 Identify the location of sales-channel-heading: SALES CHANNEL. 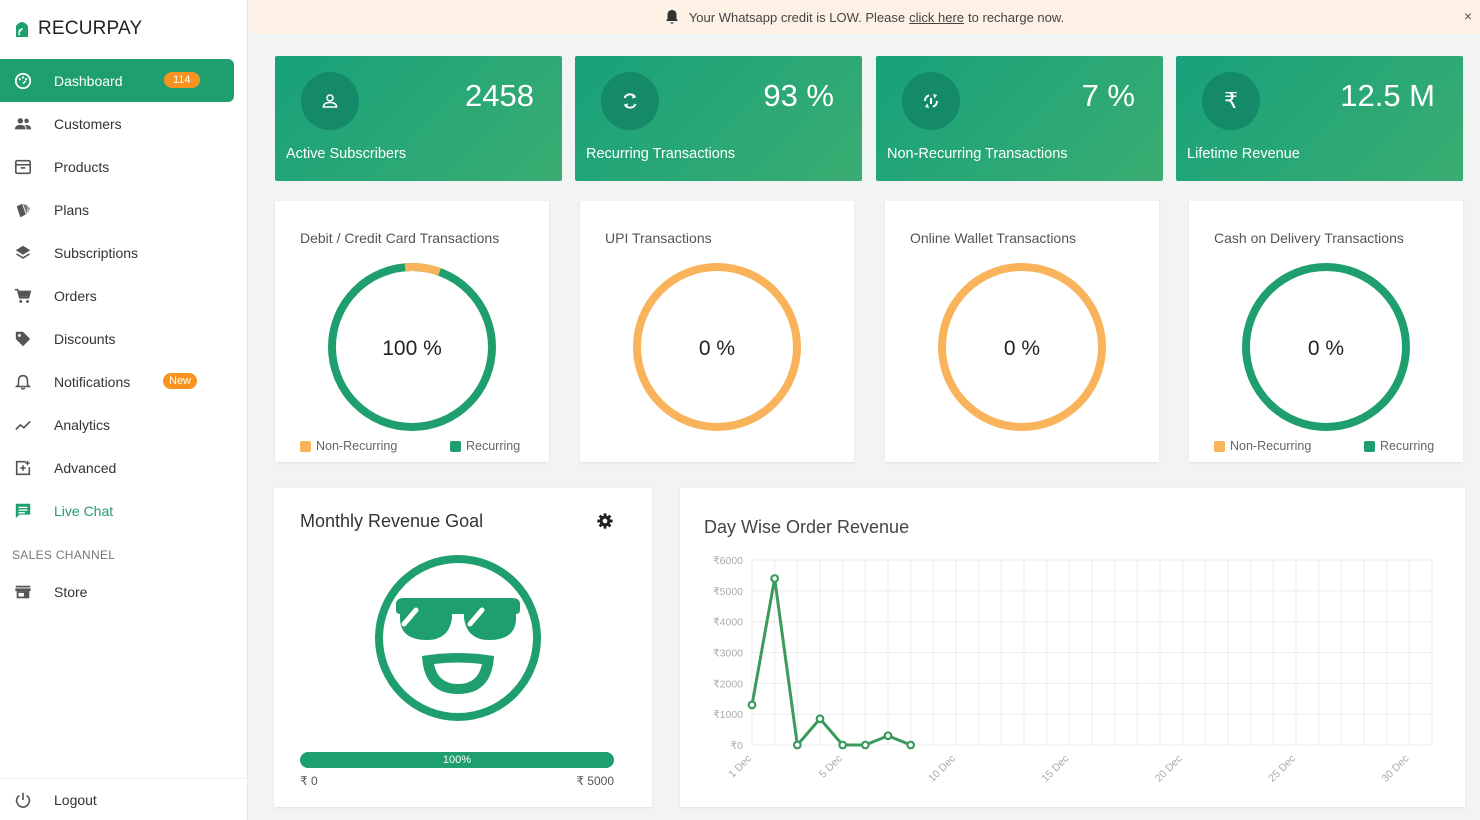
(64, 555).